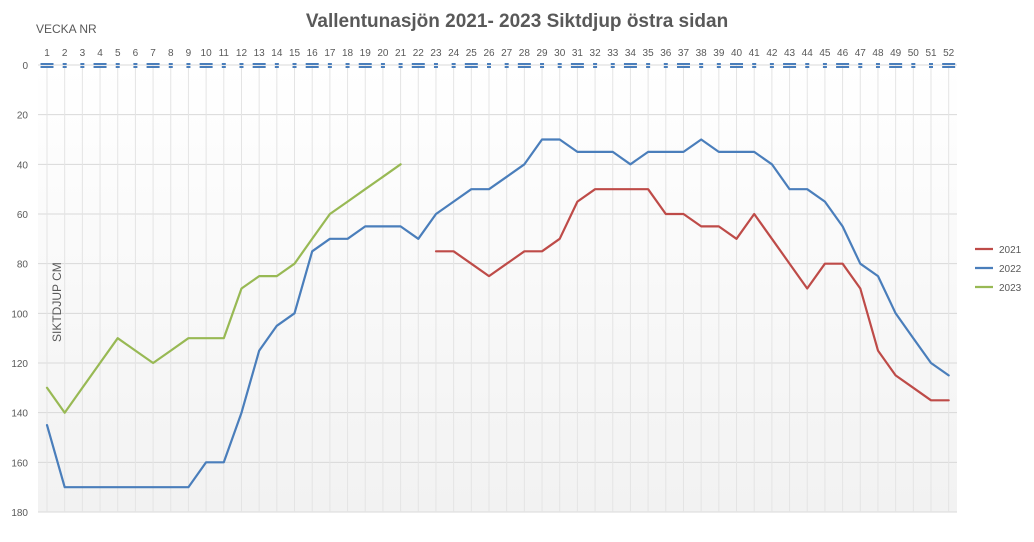 This screenshot has height=542, width=1034. Describe the element at coordinates (295, 53) in the screenshot. I see `x-tick-label: 15` at that location.